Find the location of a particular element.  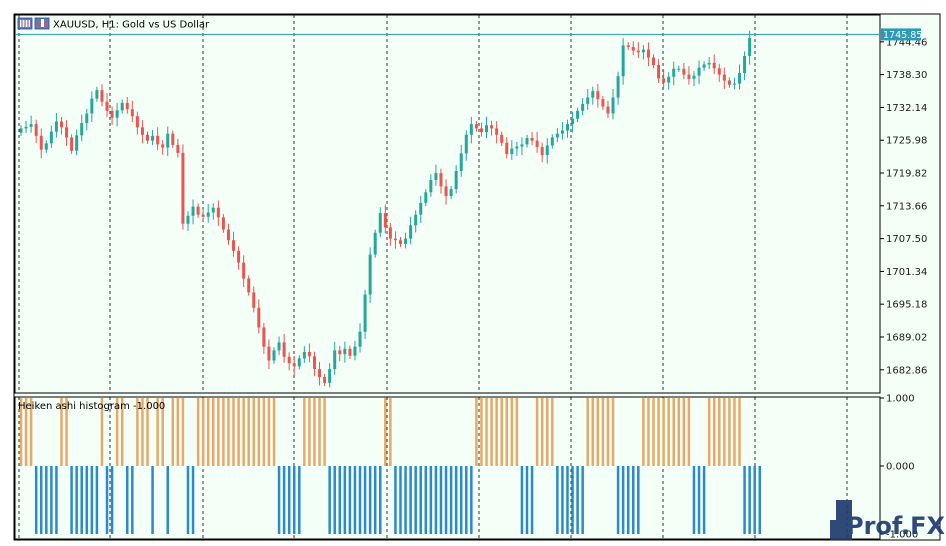

indicator-axis: 1.000 0.000 -1.000 is located at coordinates (899, 467).